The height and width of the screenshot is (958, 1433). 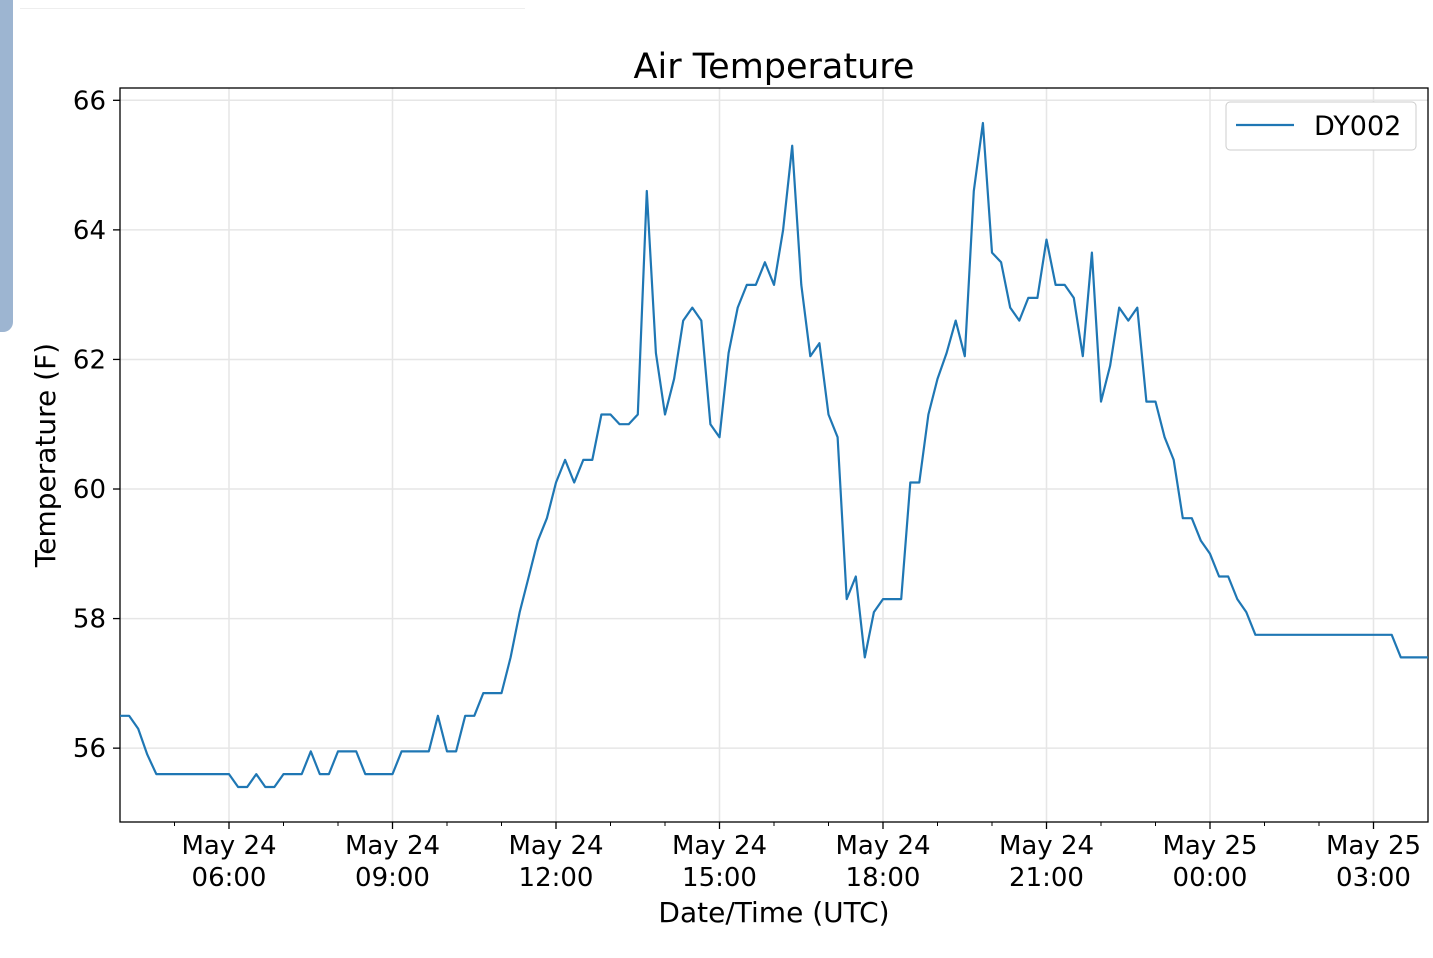 What do you see at coordinates (89, 101) in the screenshot?
I see `y-tick-label: 66` at bounding box center [89, 101].